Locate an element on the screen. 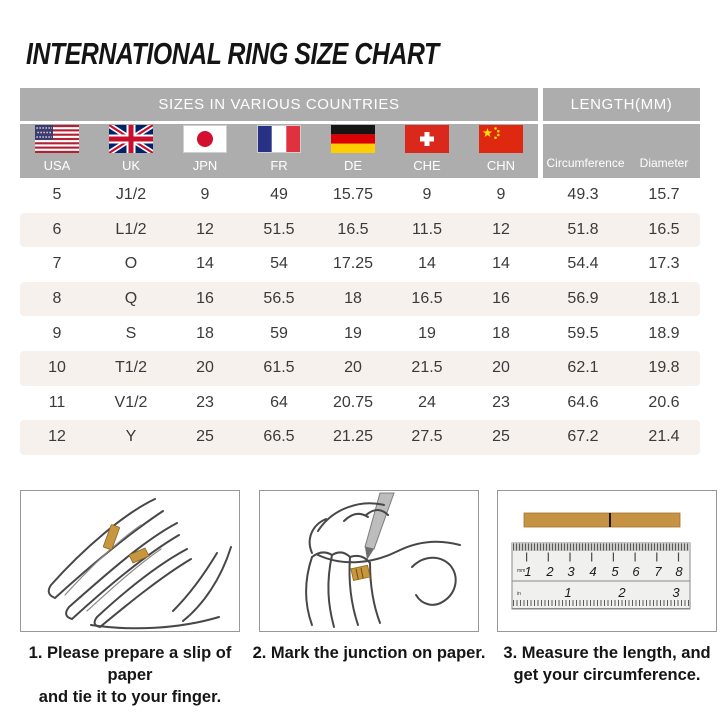 Image resolution: width=720 pixels, height=720 pixels. table-cell: Y is located at coordinates (131, 437).